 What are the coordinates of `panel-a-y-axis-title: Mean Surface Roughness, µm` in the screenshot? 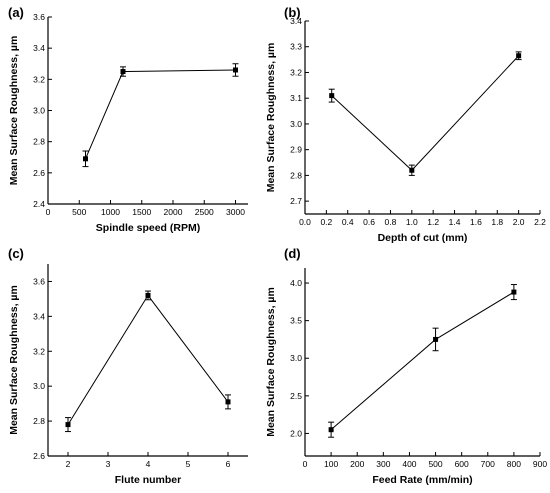 It's located at (14, 111).